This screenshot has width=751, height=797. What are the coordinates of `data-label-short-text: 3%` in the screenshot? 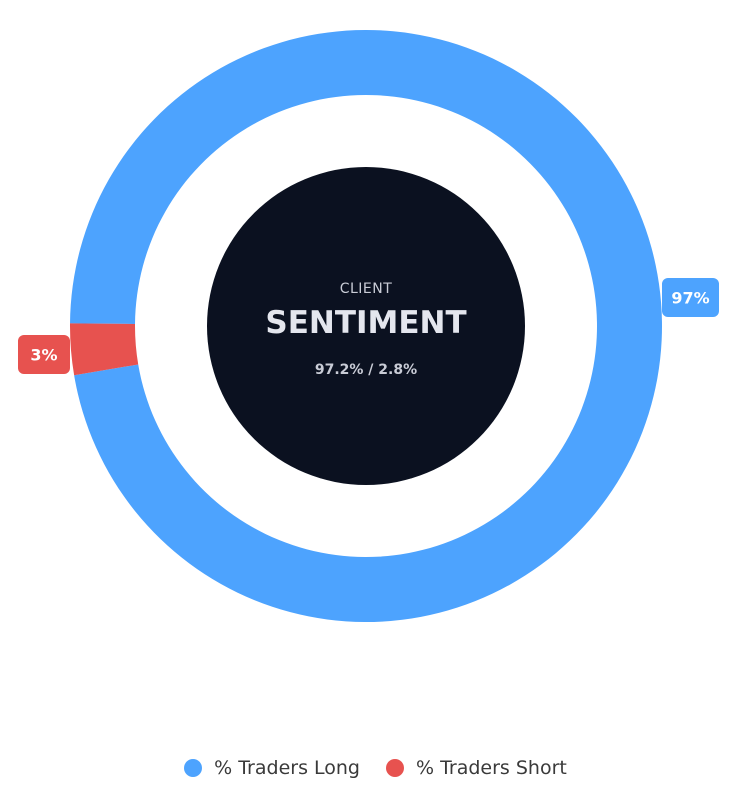 It's located at (43, 355).